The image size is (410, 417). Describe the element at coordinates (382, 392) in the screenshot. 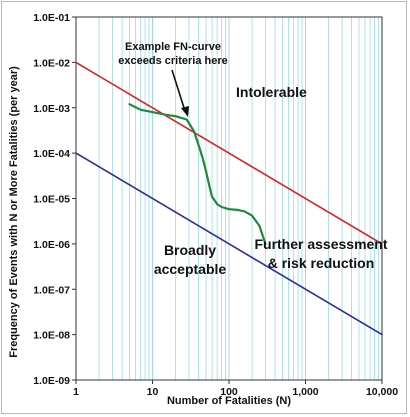

I see `x-tick-label: 10,000` at that location.